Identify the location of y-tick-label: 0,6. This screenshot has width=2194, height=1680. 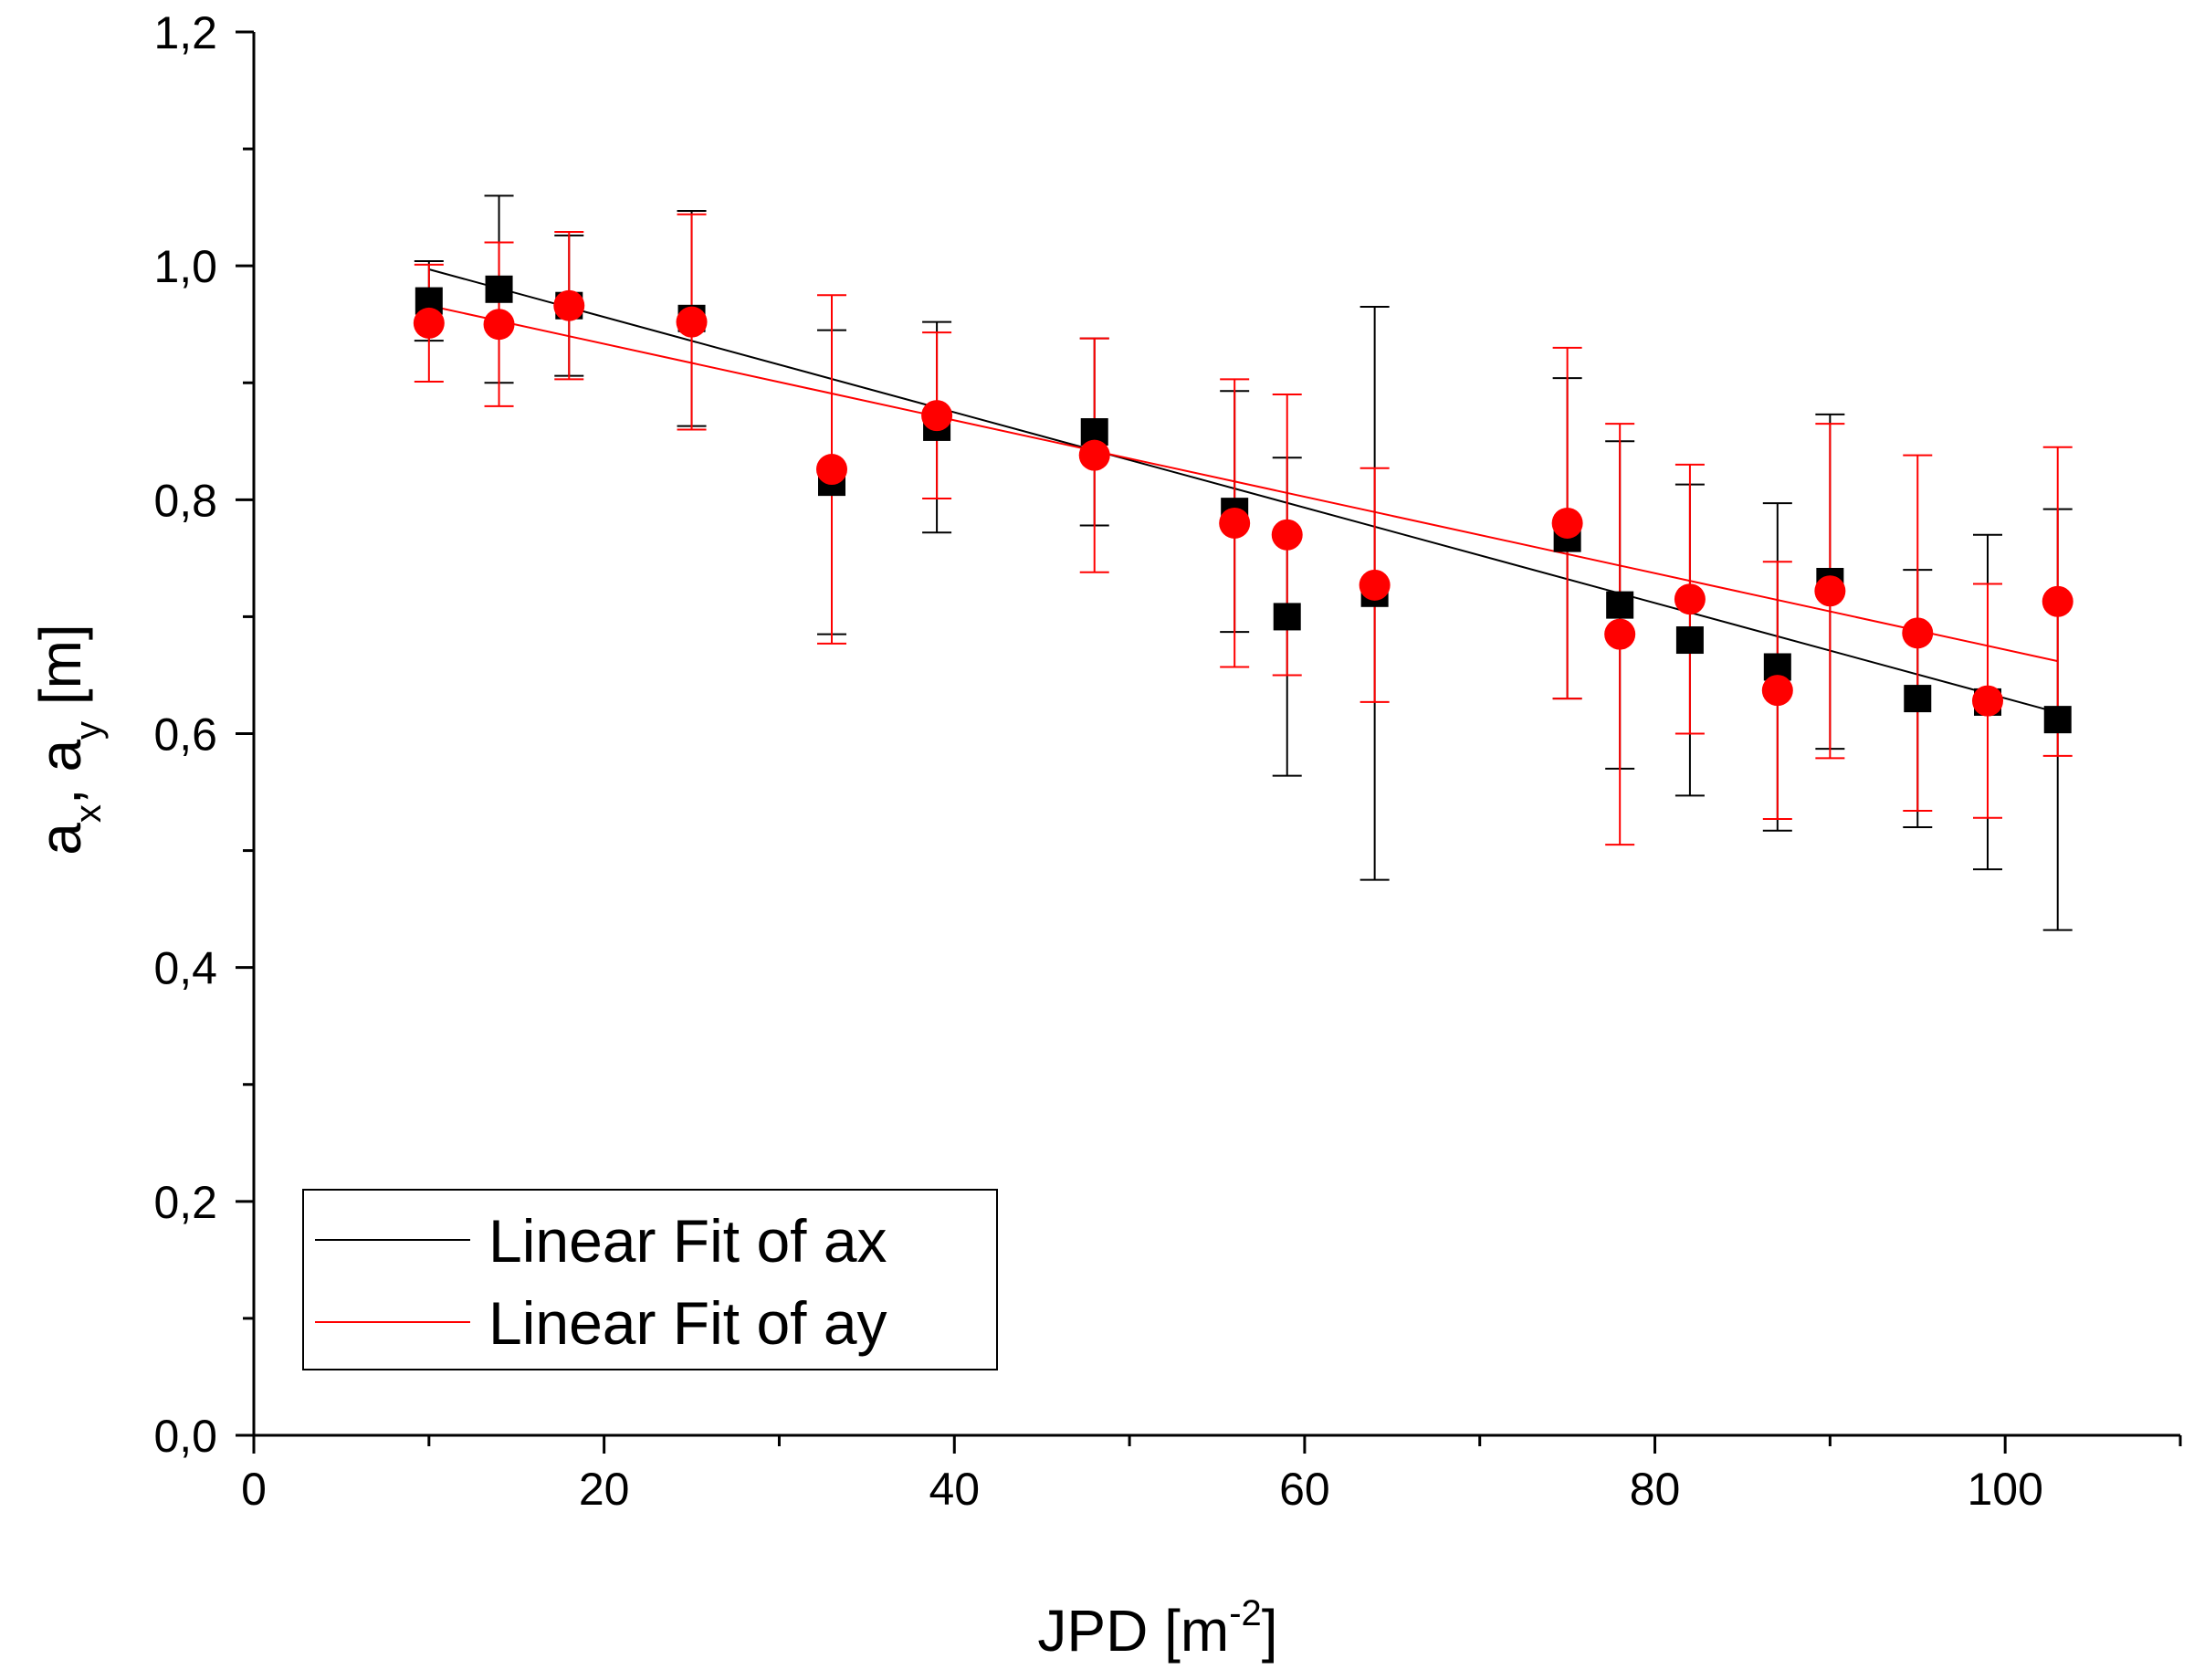
(185, 735).